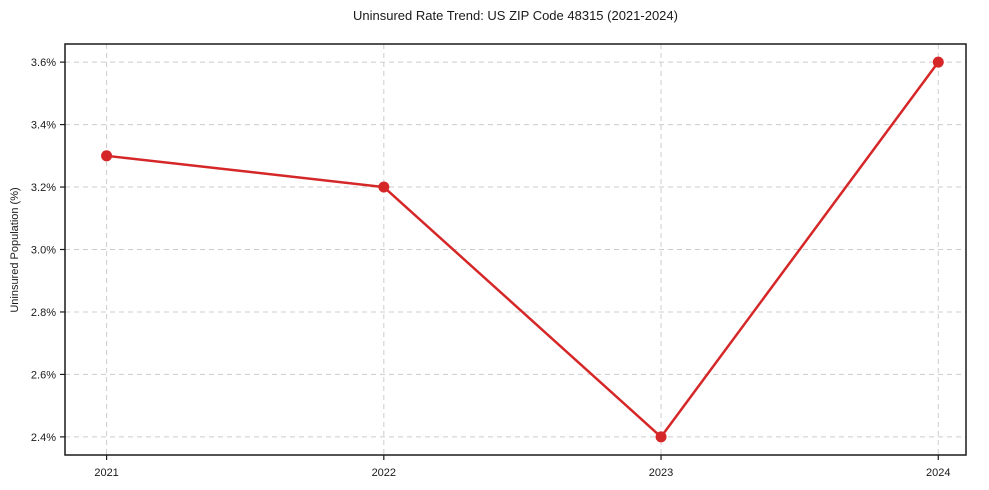 The height and width of the screenshot is (490, 989). I want to click on y-tick-label: 2.4%, so click(43, 438).